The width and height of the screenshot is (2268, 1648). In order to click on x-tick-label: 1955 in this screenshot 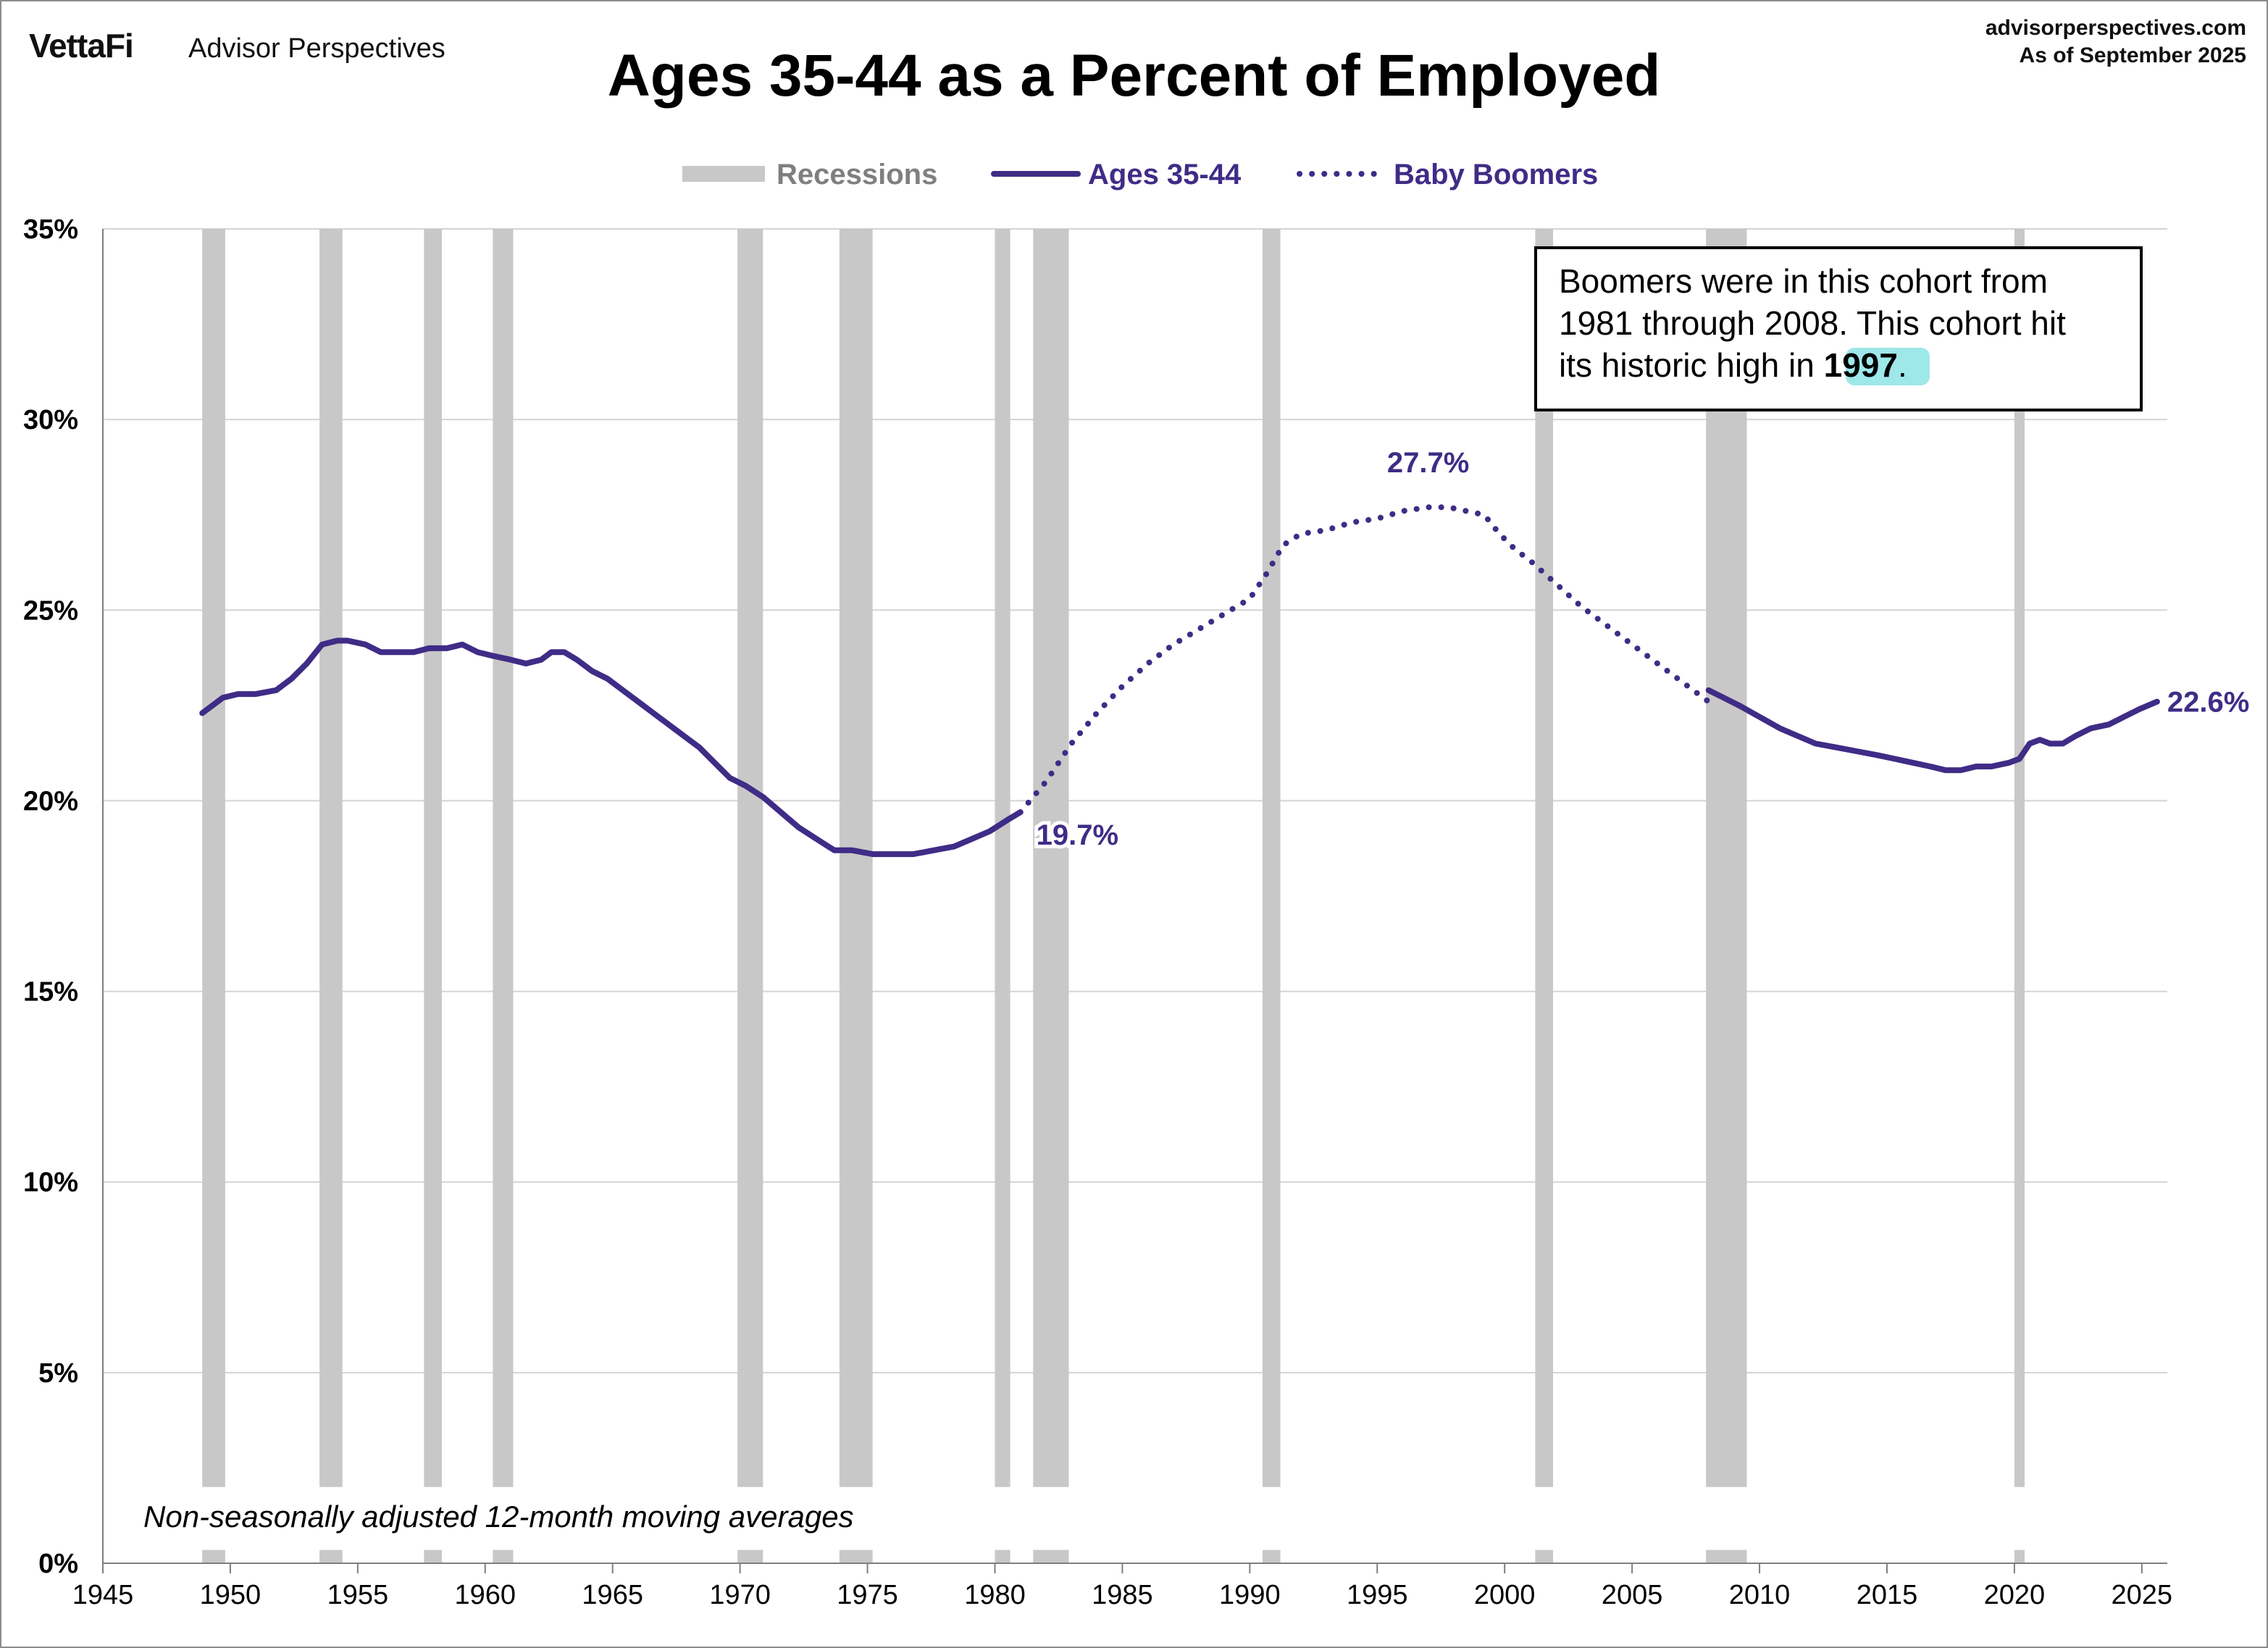, I will do `click(358, 1595)`.